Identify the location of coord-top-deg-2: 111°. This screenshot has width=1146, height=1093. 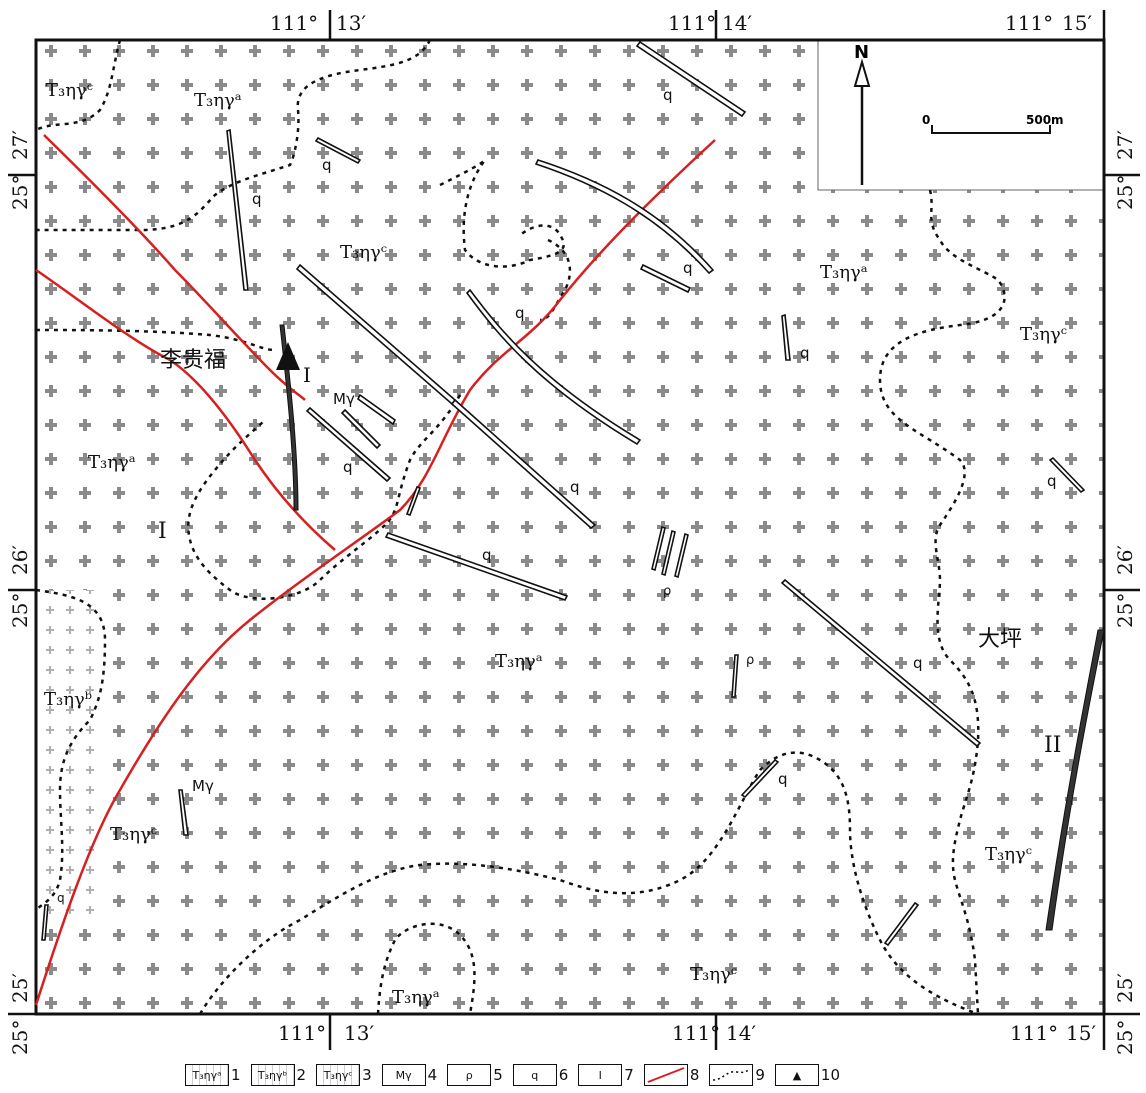
(692, 23).